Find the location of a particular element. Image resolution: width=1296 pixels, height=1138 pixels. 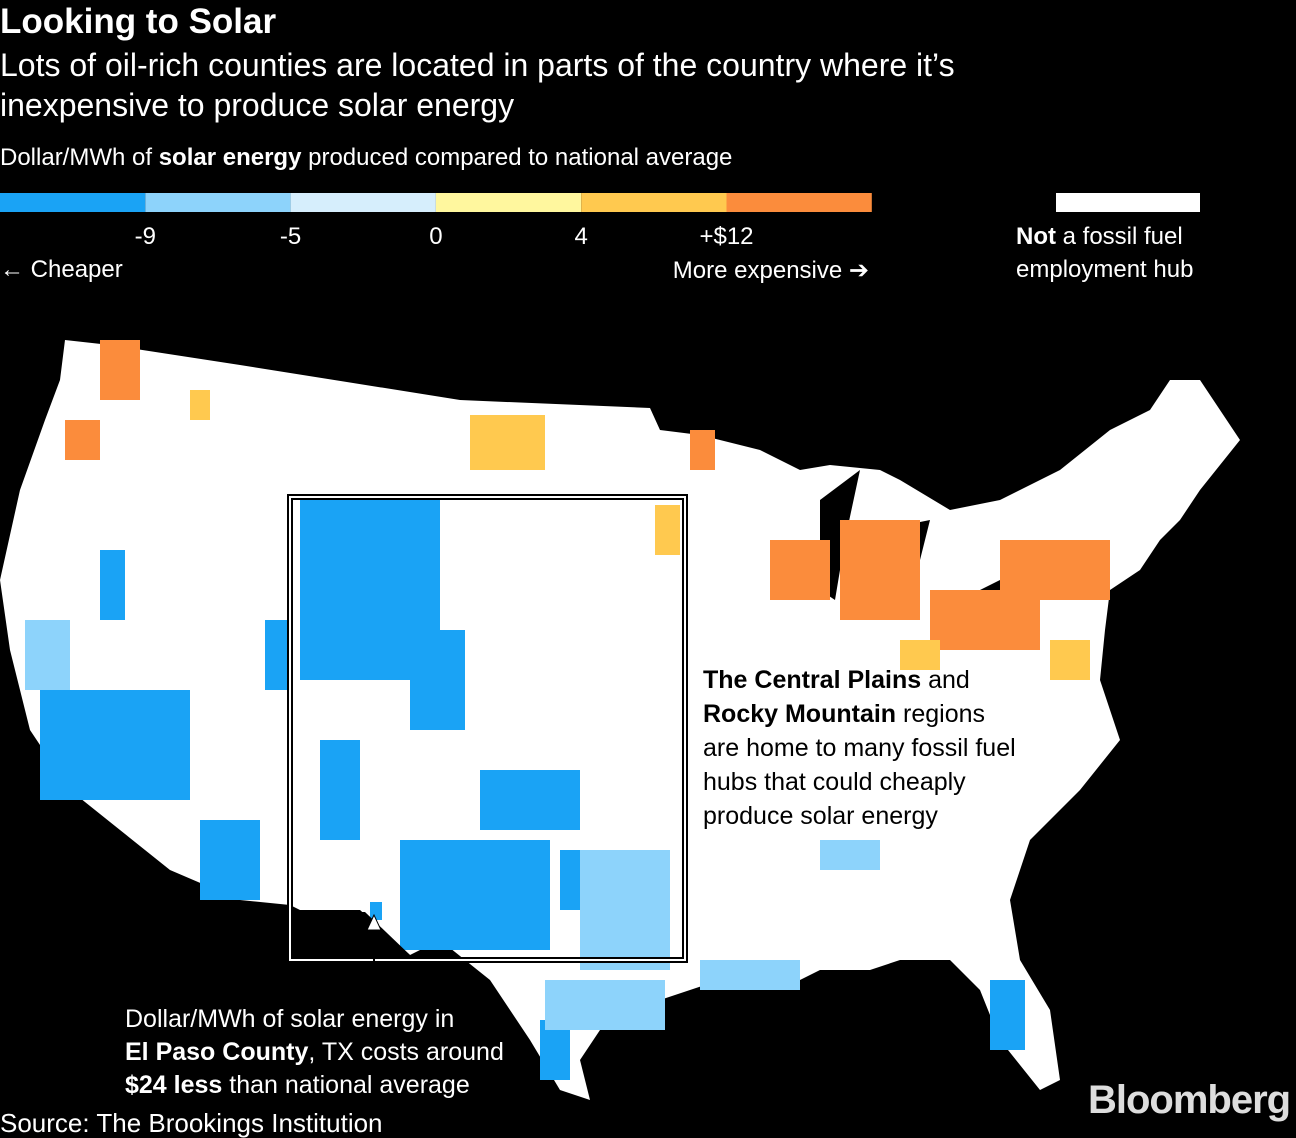

source: Source: The Brookings Institution is located at coordinates (191, 1123).